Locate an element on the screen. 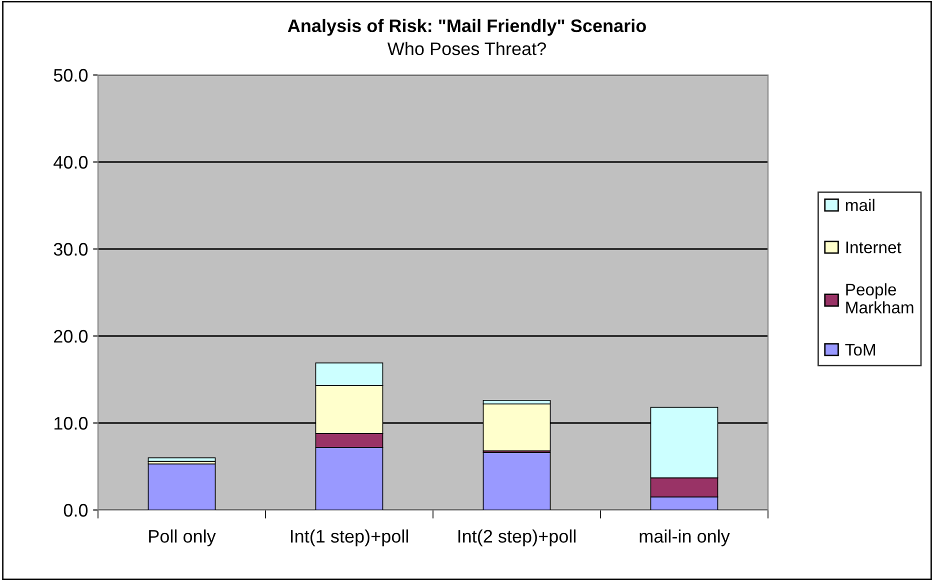  y-tick-label: 10.0 is located at coordinates (71, 423).